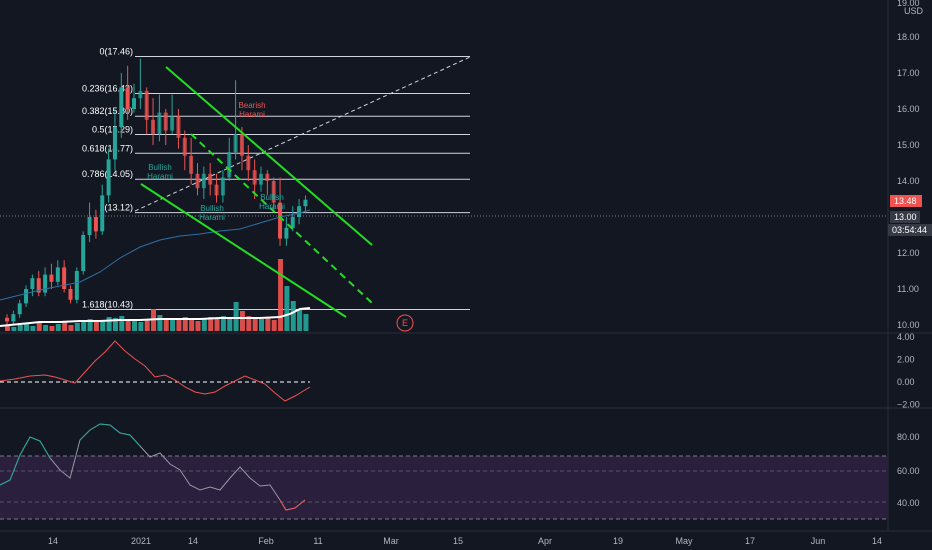 This screenshot has height=550, width=932. What do you see at coordinates (750, 541) in the screenshot?
I see `time-tick-label: 17` at bounding box center [750, 541].